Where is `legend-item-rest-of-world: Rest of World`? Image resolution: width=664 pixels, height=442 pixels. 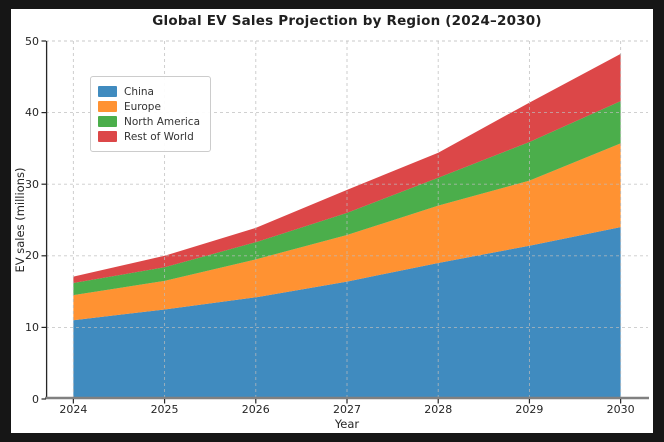
legend-item-rest-of-world: Rest of World is located at coordinates (149, 136).